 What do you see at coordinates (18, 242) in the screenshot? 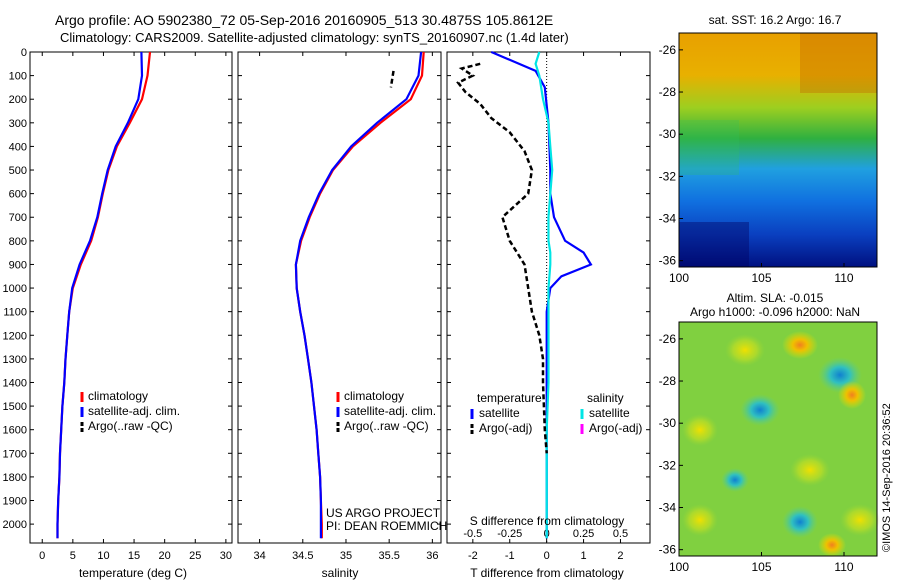
I see `y-tick-label: 800` at bounding box center [18, 242].